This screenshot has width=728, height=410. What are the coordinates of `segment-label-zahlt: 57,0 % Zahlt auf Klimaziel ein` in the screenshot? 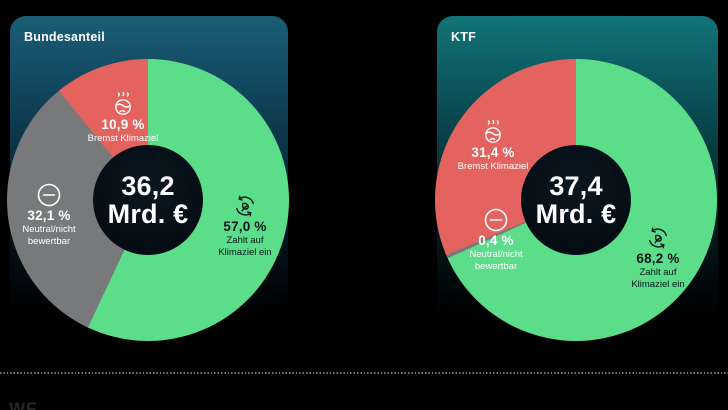 It's located at (245, 226).